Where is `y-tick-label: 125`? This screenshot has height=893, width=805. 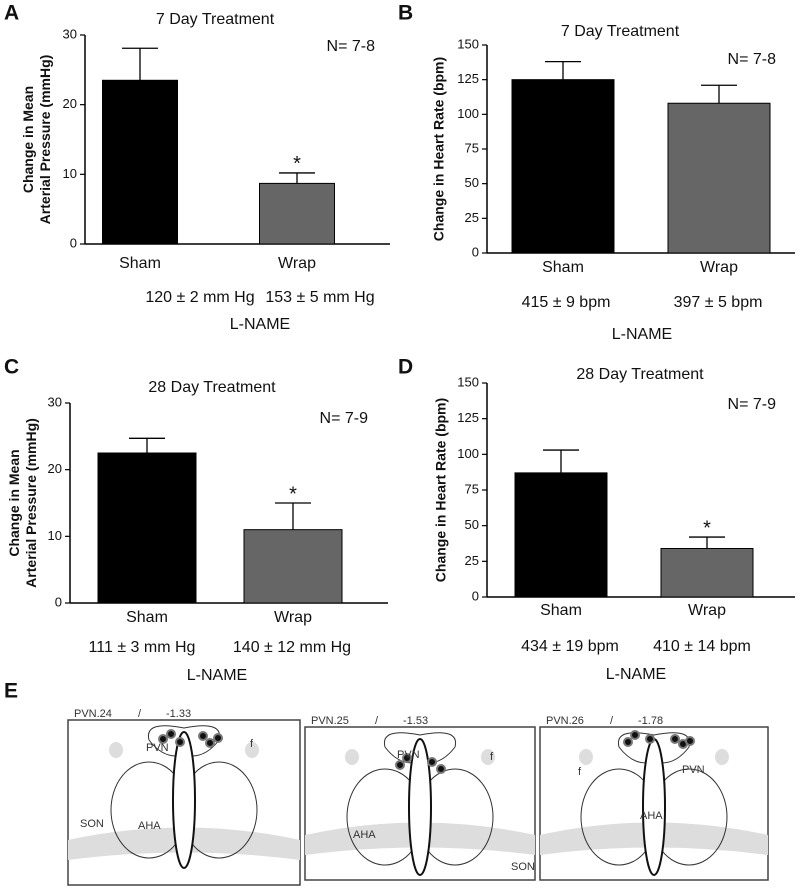
y-tick-label: 125 is located at coordinates (468, 417).